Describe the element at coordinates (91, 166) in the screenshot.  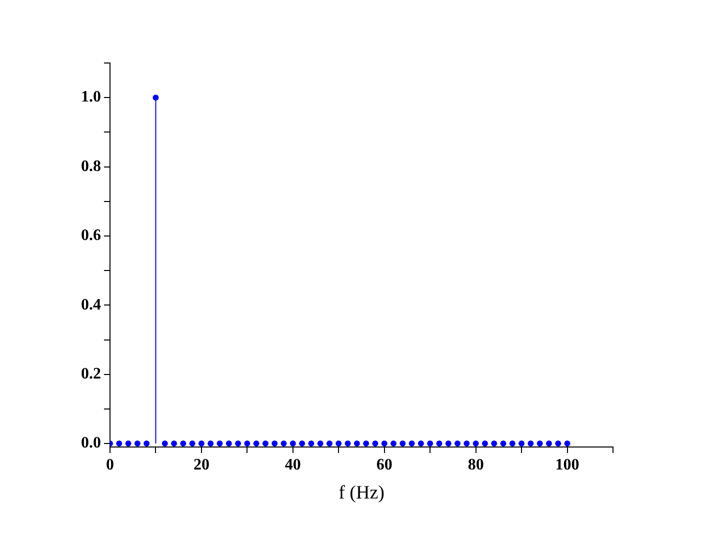
I see `y-tick-label: 0.8` at that location.